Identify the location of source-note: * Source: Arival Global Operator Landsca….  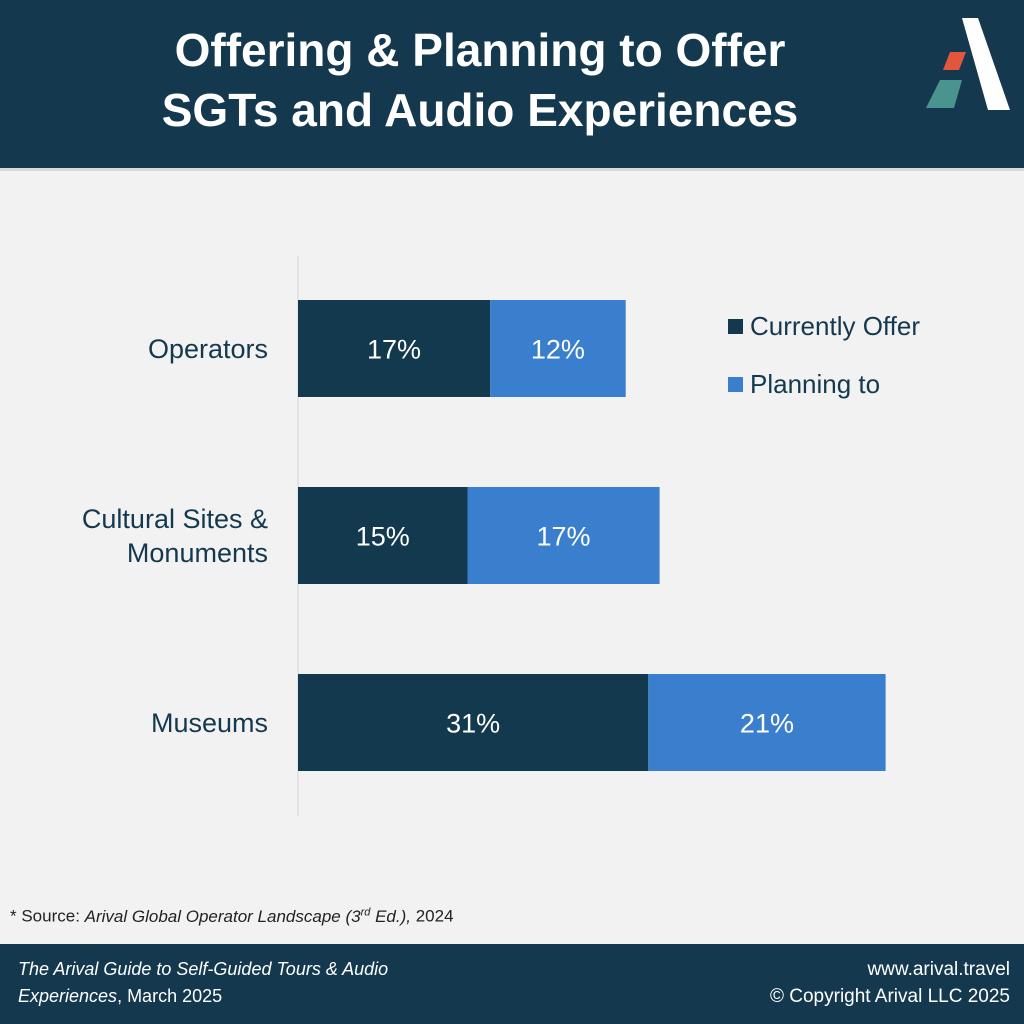
(232, 916).